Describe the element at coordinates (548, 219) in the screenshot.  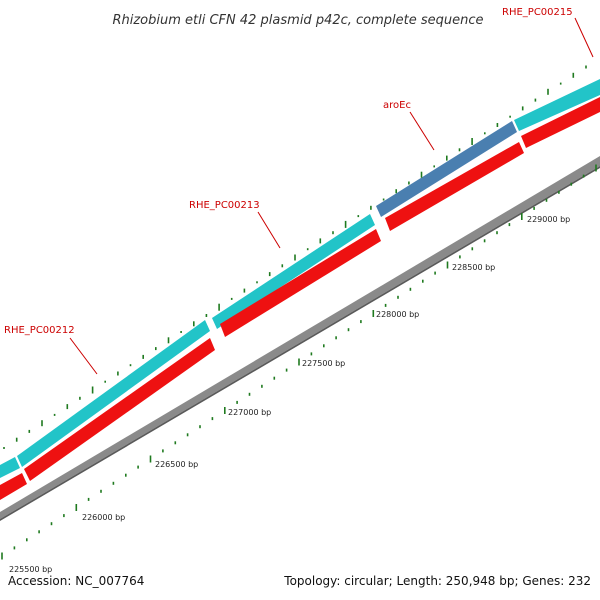
I see `bp-label-229000: 229000 bp` at that location.